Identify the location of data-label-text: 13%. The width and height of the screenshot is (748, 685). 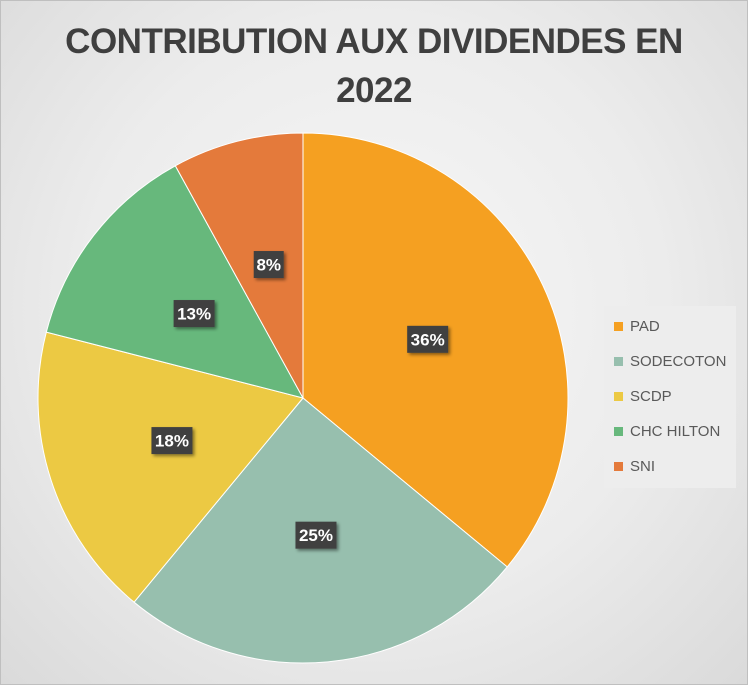
(194, 314).